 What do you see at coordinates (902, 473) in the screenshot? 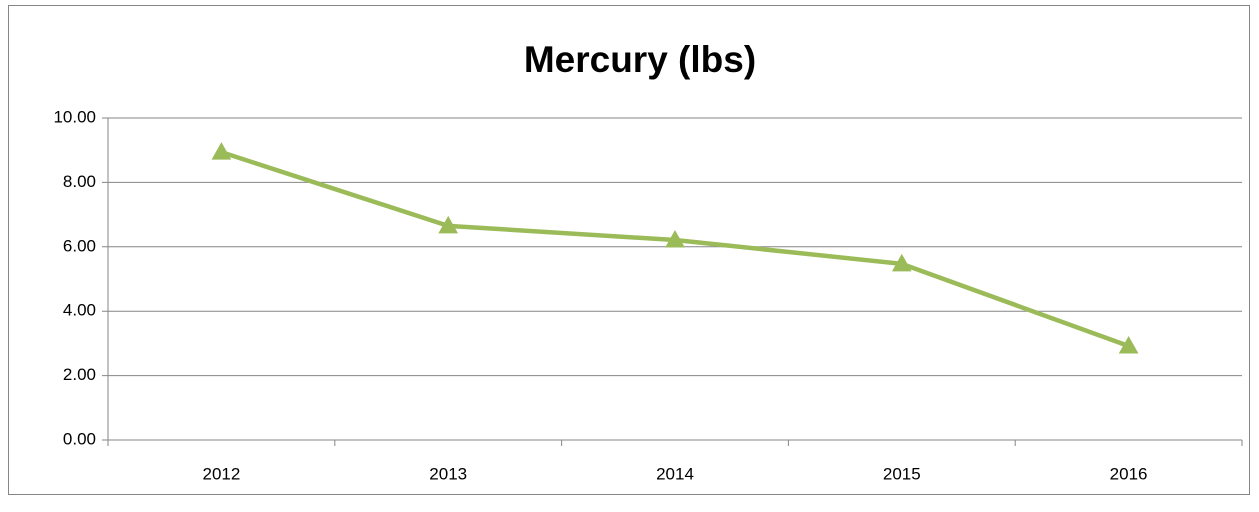
I see `x-tick-label: 2015` at bounding box center [902, 473].